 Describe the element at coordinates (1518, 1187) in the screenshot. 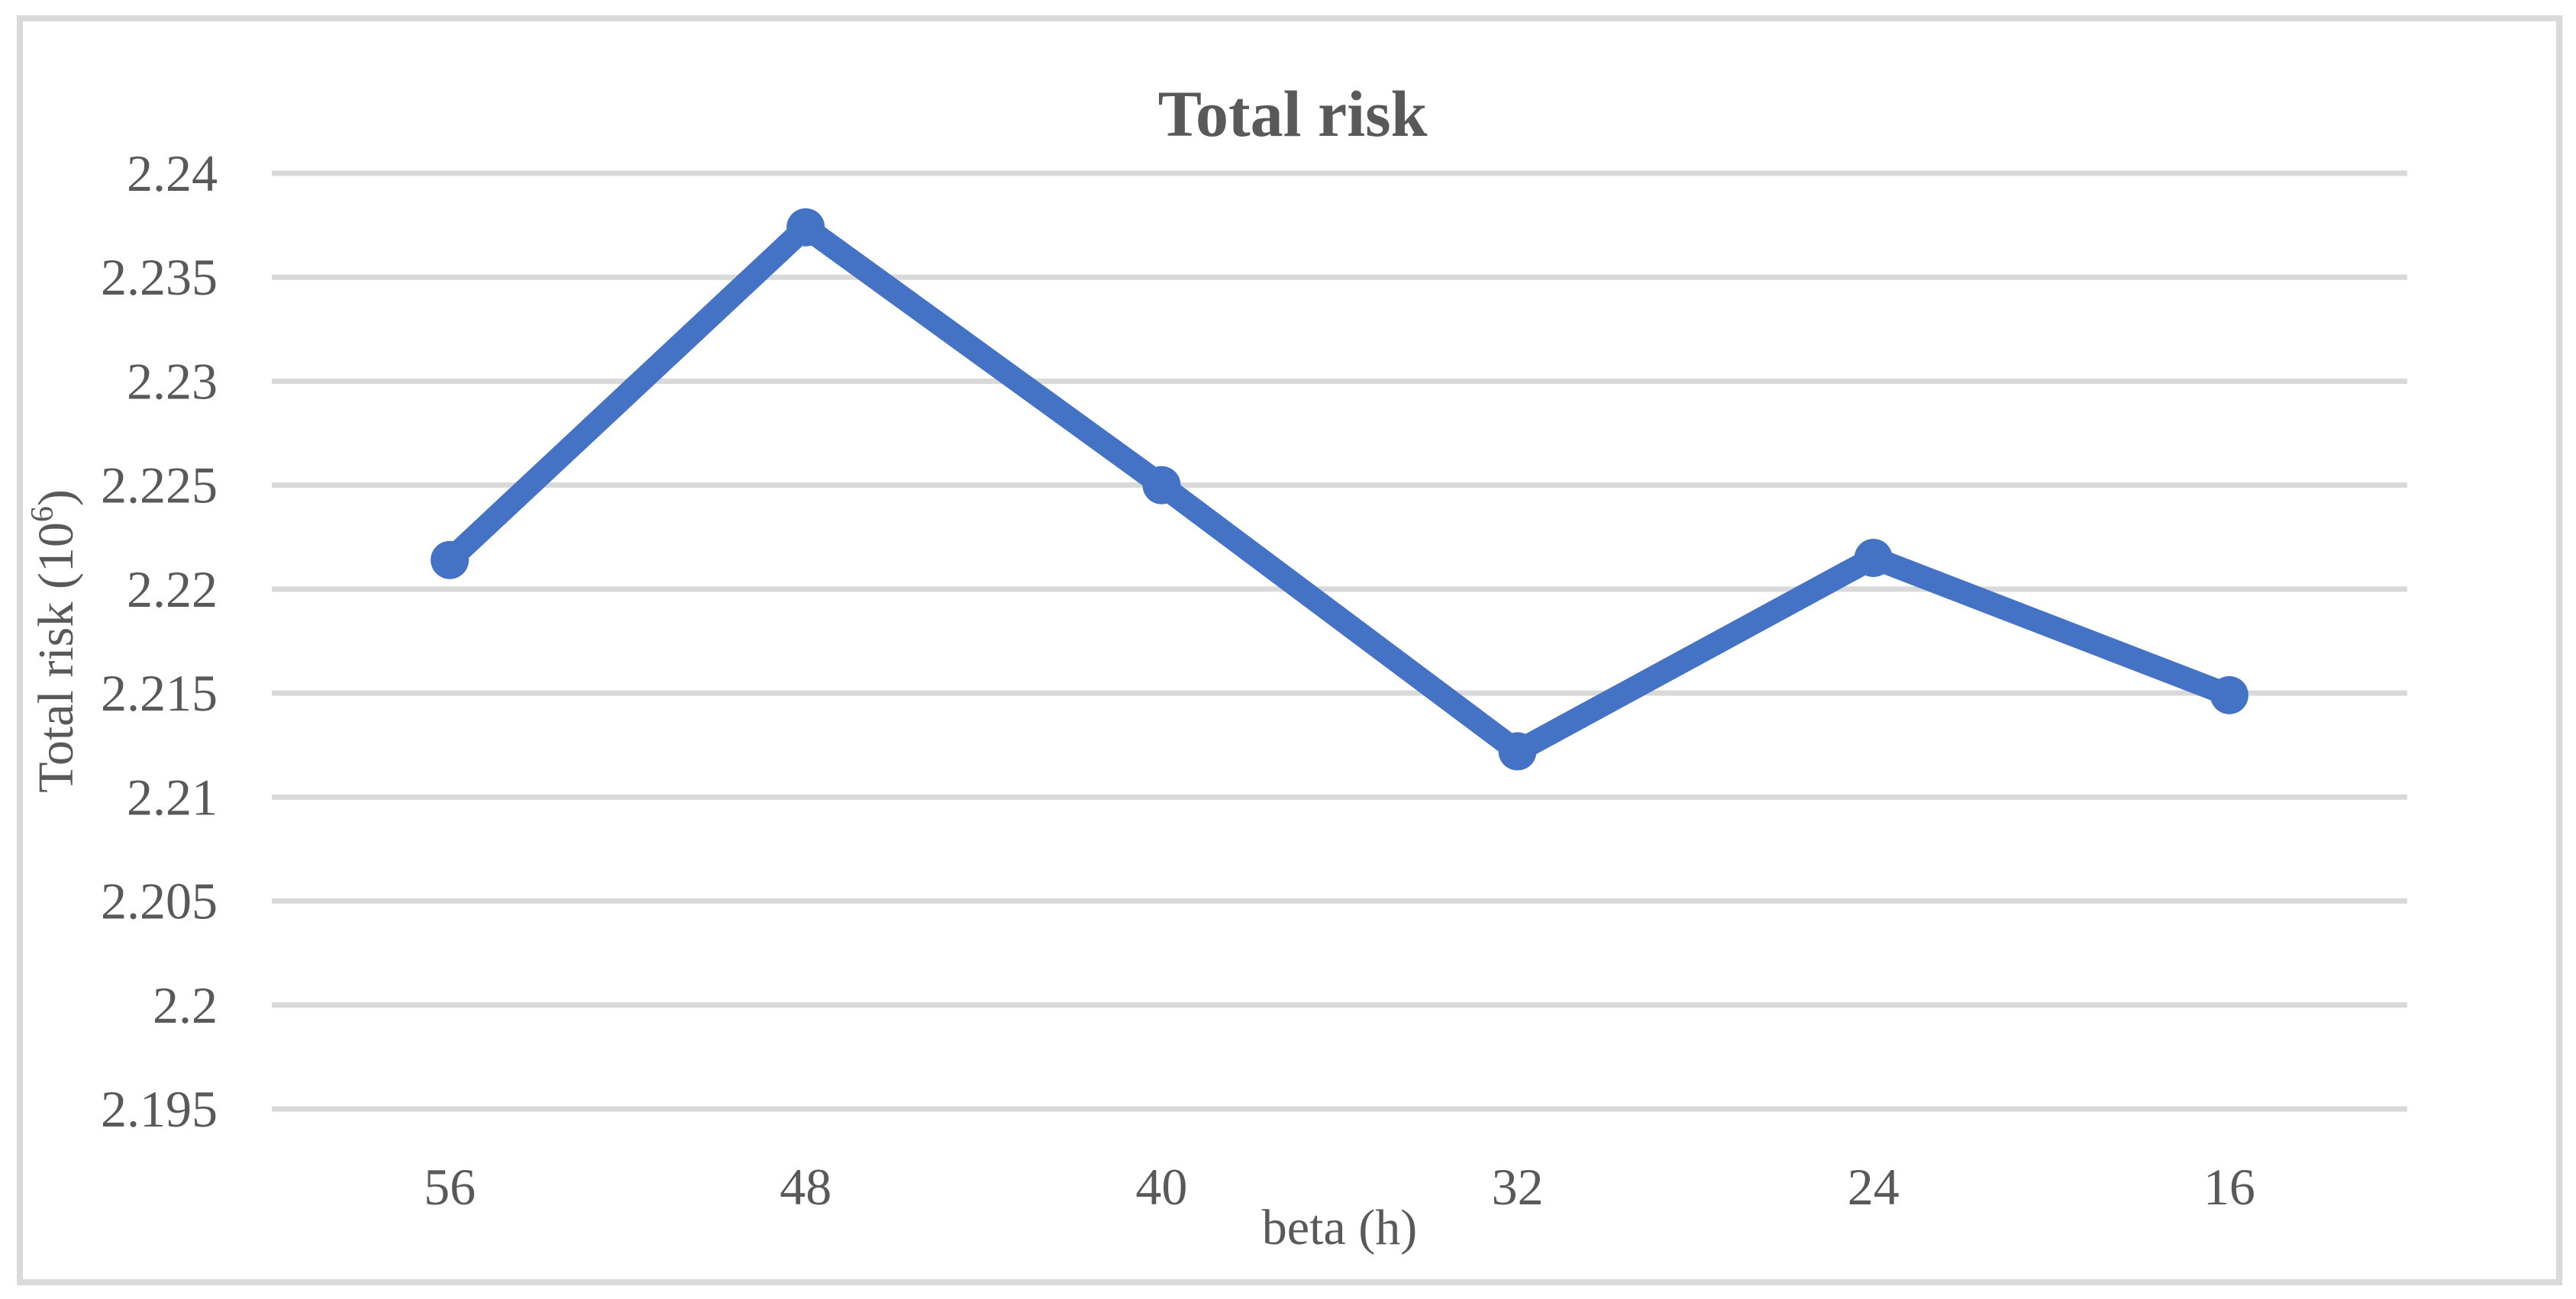

I see `x-tick-label: 32` at that location.